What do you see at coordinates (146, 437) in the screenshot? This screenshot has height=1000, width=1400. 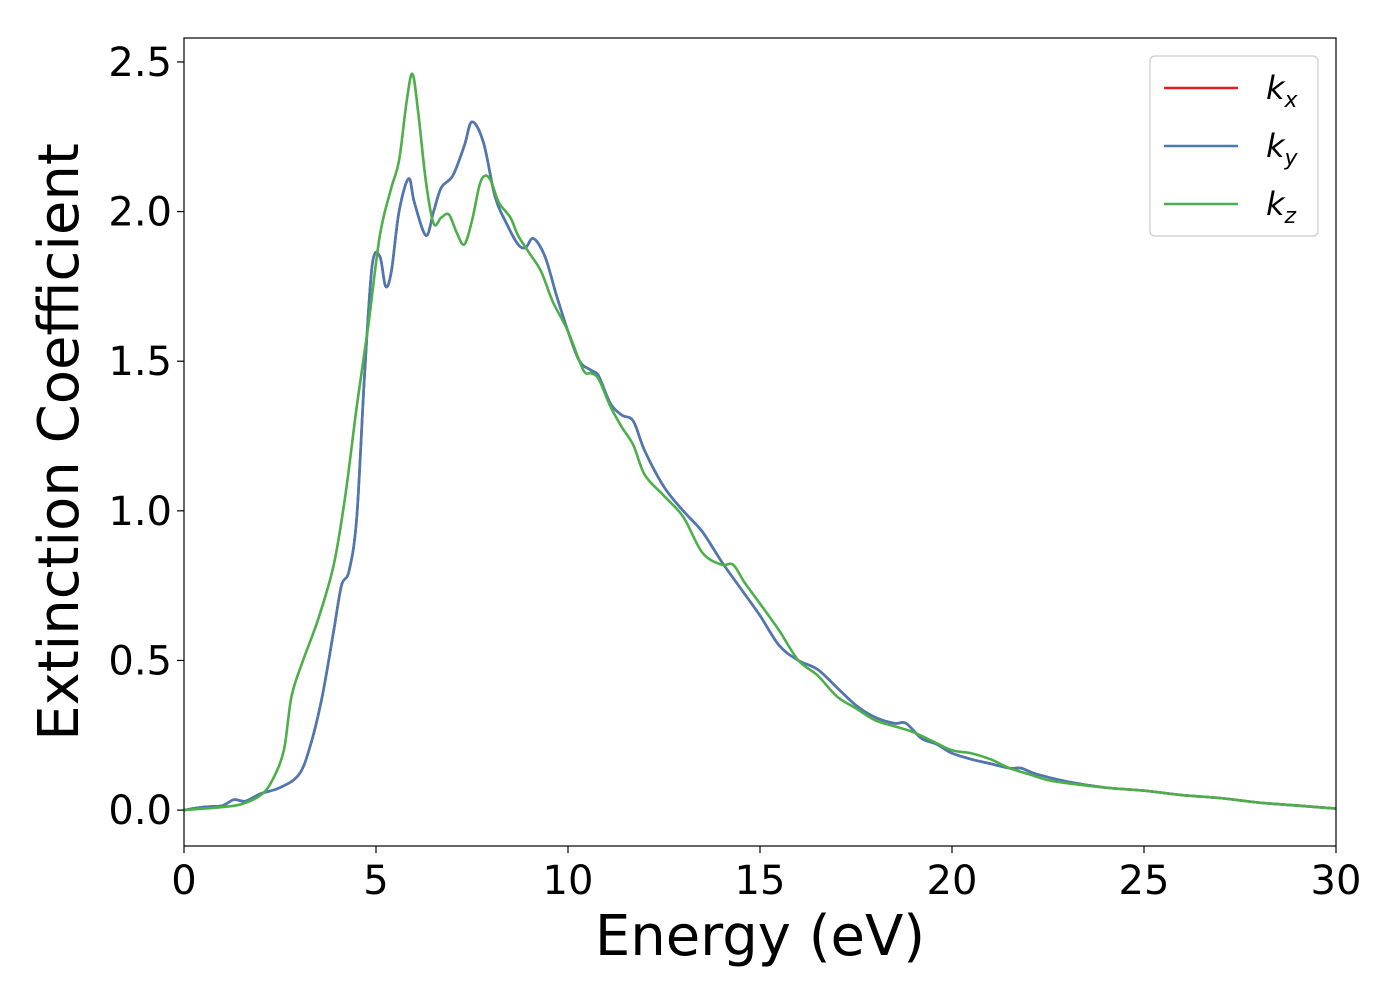 I see `y-axis: 0.0 0.5 1.0 1.5 2.0 2.5` at bounding box center [146, 437].